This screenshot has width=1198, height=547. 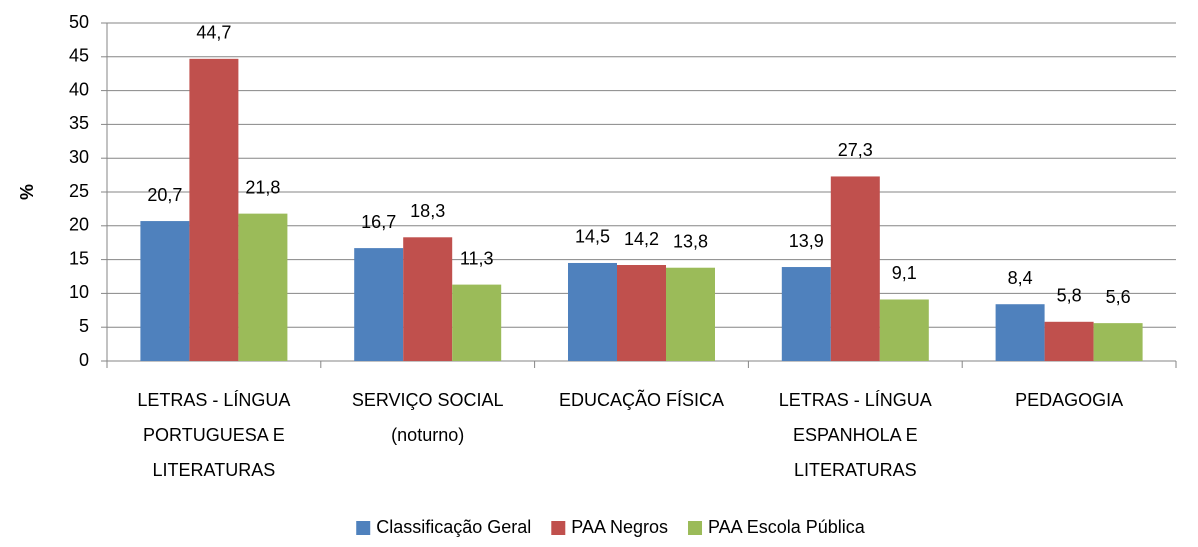 I want to click on value-label: 14,2, so click(x=641, y=239).